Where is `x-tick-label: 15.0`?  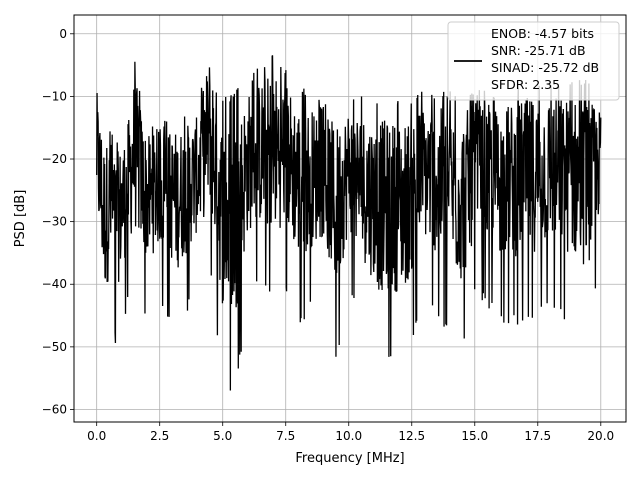
x-tick-label: 15.0 is located at coordinates (474, 436).